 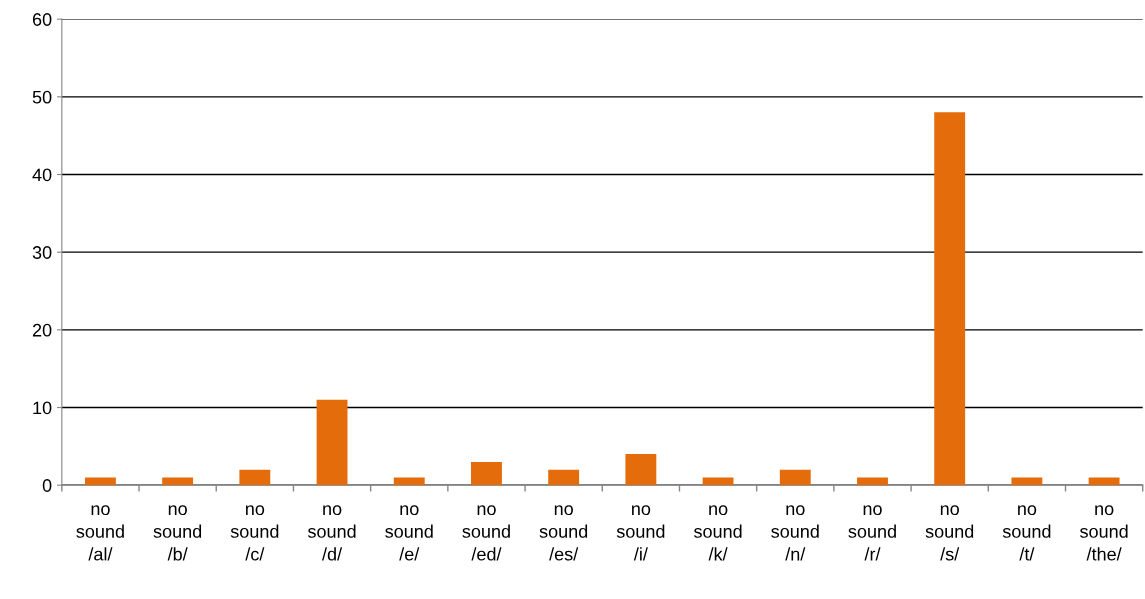 I want to click on x-tick-label: no sound /r/, so click(x=872, y=533).